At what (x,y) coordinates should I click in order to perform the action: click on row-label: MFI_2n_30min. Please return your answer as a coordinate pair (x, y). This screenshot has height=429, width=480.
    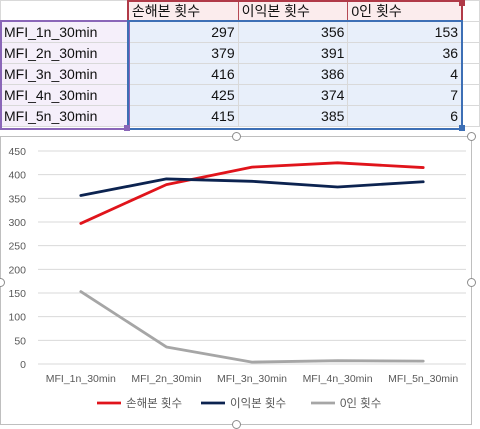
    Looking at the image, I should click on (64, 53).